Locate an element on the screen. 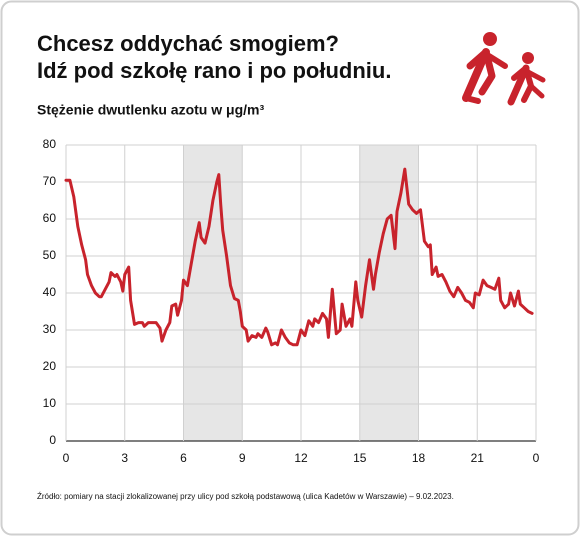 The image size is (581, 537). y-tick-label: 70 is located at coordinates (50, 181).